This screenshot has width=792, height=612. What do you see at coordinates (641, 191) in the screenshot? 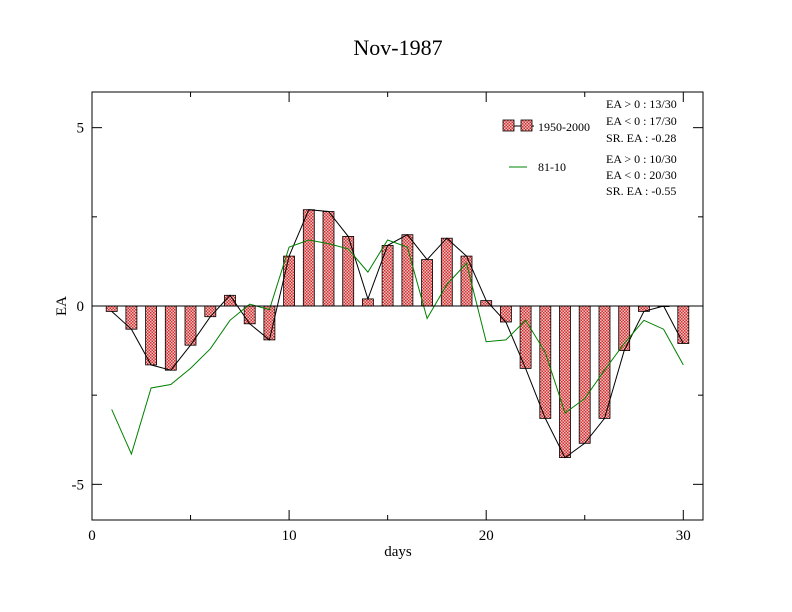
I see `stat-group2-sr: SR. EA : -0.55` at bounding box center [641, 191].